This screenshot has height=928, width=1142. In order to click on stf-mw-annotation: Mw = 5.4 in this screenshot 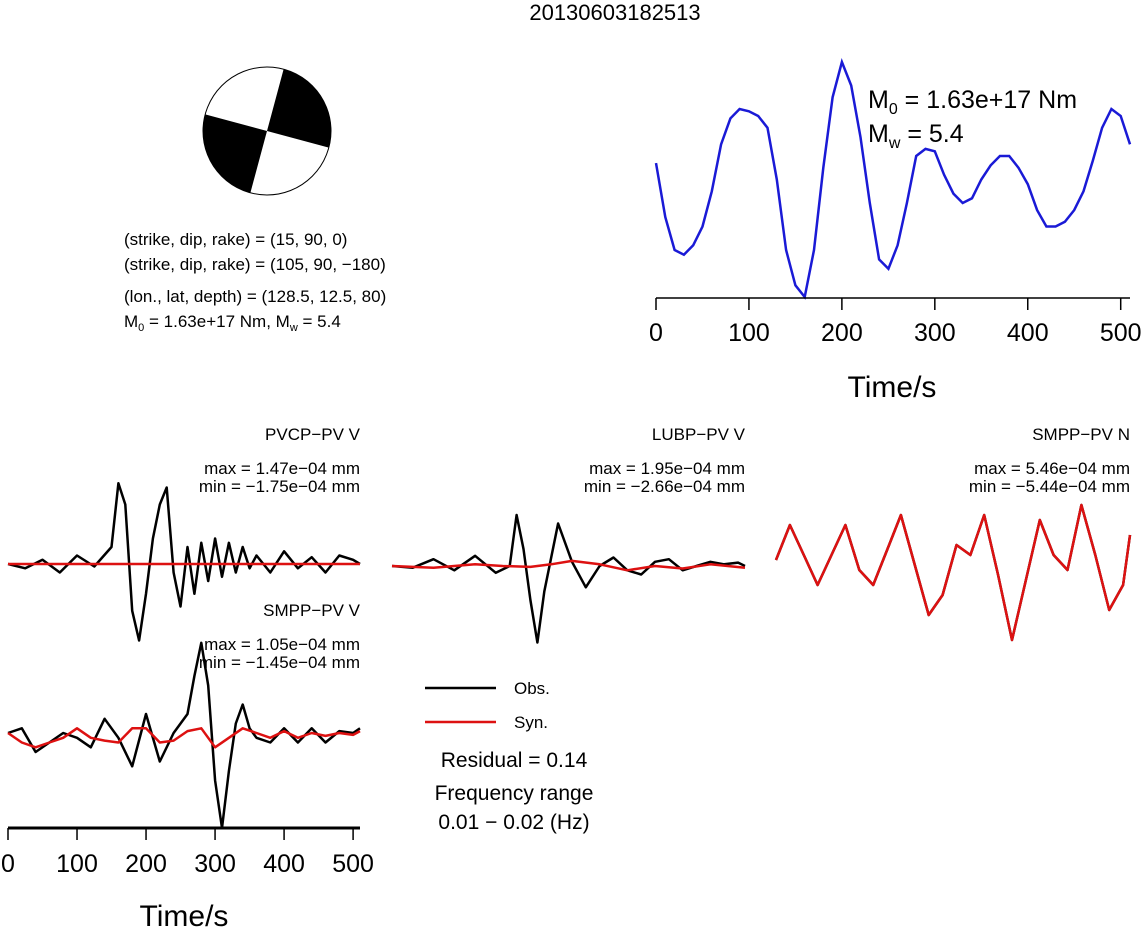, I will do `click(916, 136)`.